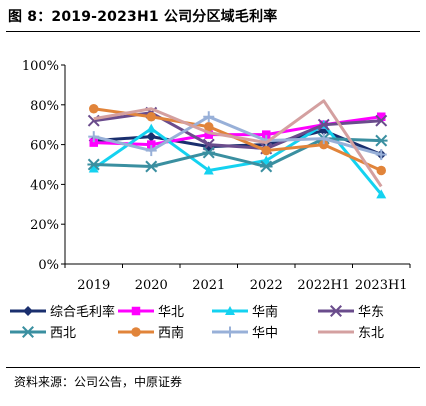  What do you see at coordinates (371, 312) in the screenshot?
I see `legend-label: 华东` at bounding box center [371, 312].